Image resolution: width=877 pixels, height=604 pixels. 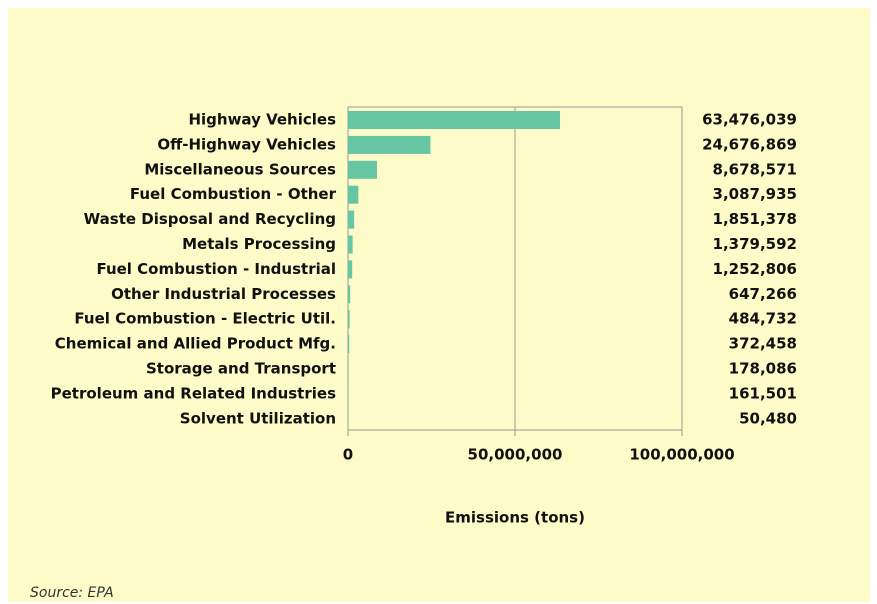 What do you see at coordinates (210, 219) in the screenshot?
I see `y-tick-label: Waste Disposal and Recycling` at bounding box center [210, 219].